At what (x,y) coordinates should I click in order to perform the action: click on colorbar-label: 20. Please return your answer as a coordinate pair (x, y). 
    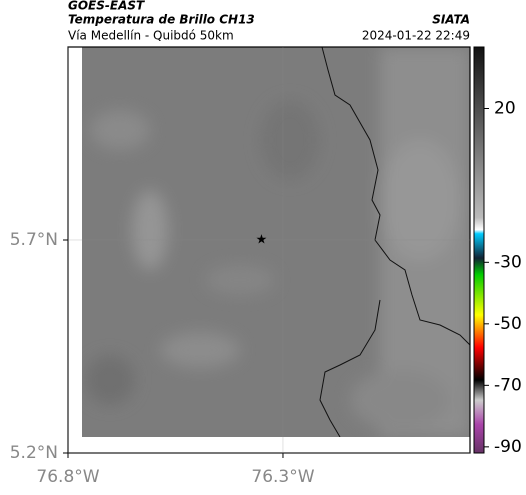
    Looking at the image, I should click on (505, 109).